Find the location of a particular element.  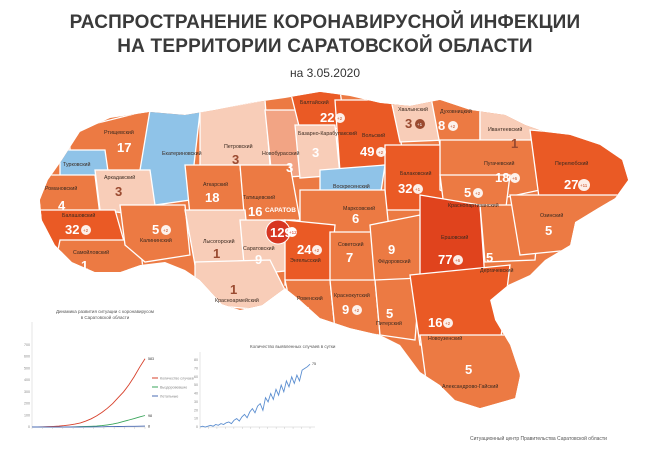

chart2-ytick: 0 is located at coordinates (197, 427).